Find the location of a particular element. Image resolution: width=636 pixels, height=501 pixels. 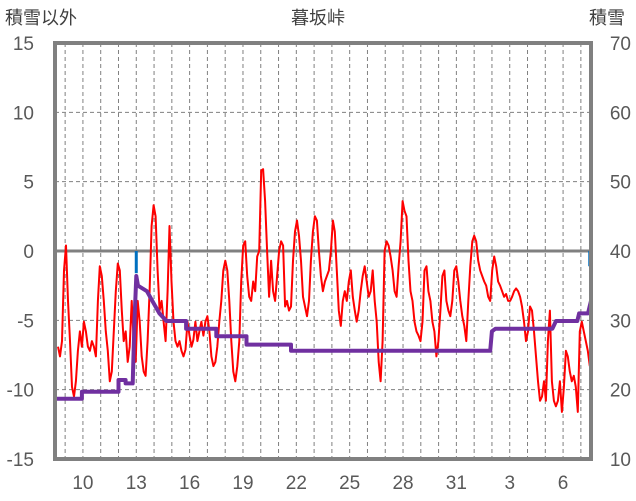

right-tick-label: 20 is located at coordinates (620, 391).